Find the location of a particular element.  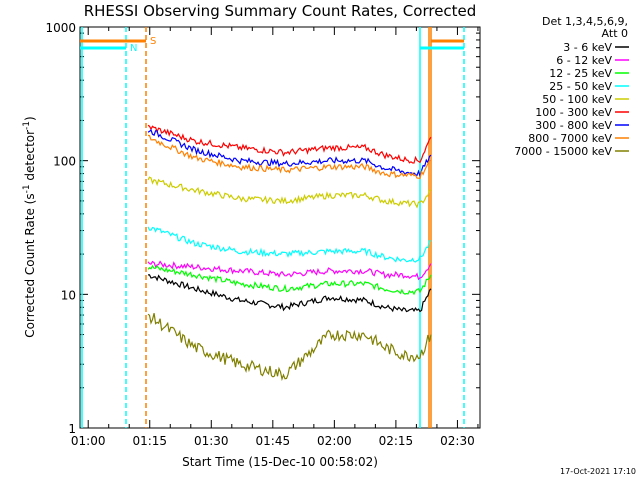

x-tick-label: 01:15 is located at coordinates (149, 441).